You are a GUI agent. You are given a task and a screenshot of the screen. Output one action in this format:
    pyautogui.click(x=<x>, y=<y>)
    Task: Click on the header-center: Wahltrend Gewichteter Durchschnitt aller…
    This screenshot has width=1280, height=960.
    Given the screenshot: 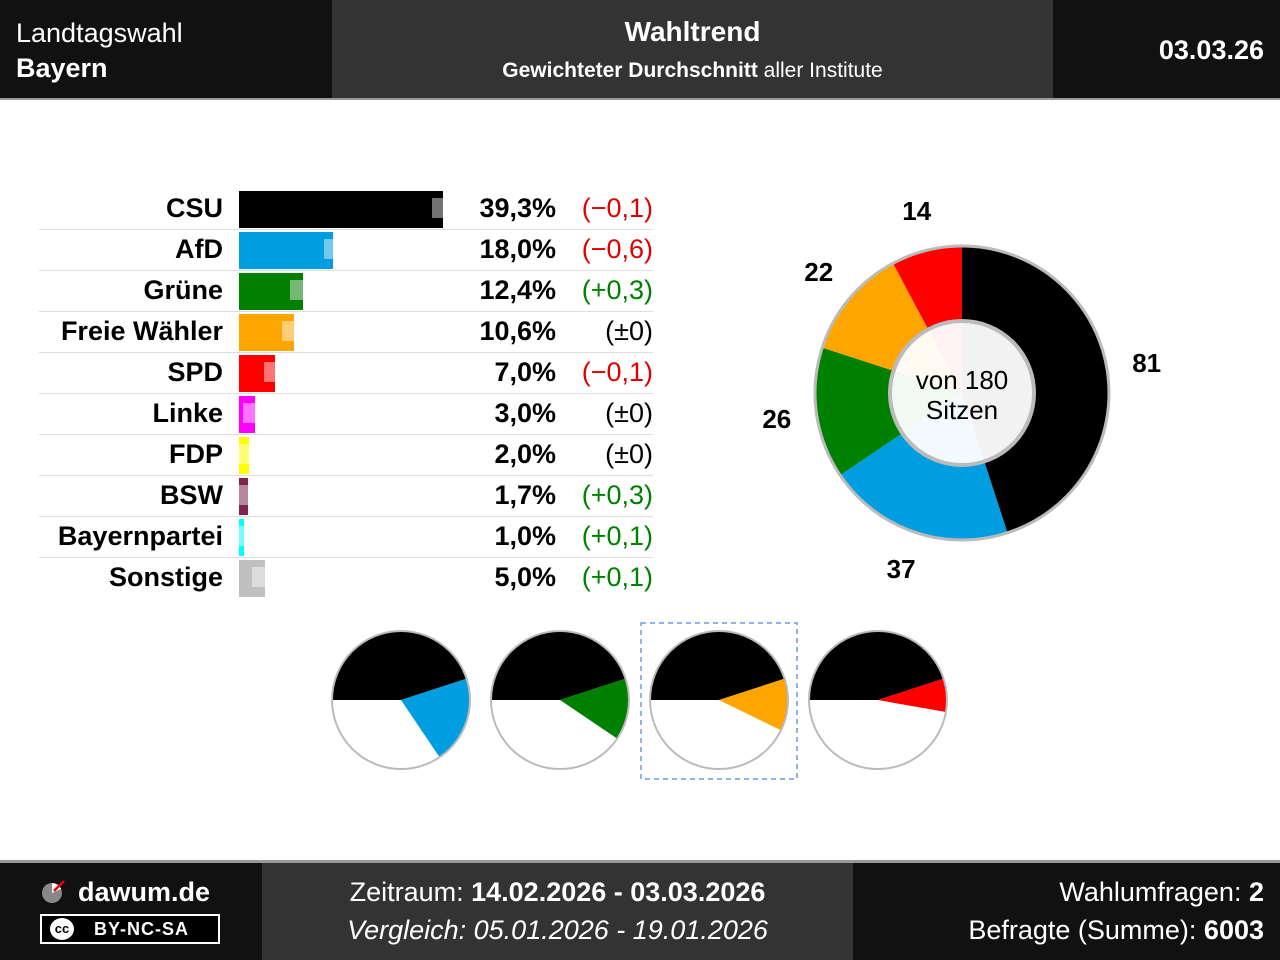 What is the action you would take?
    pyautogui.click(x=692, y=49)
    